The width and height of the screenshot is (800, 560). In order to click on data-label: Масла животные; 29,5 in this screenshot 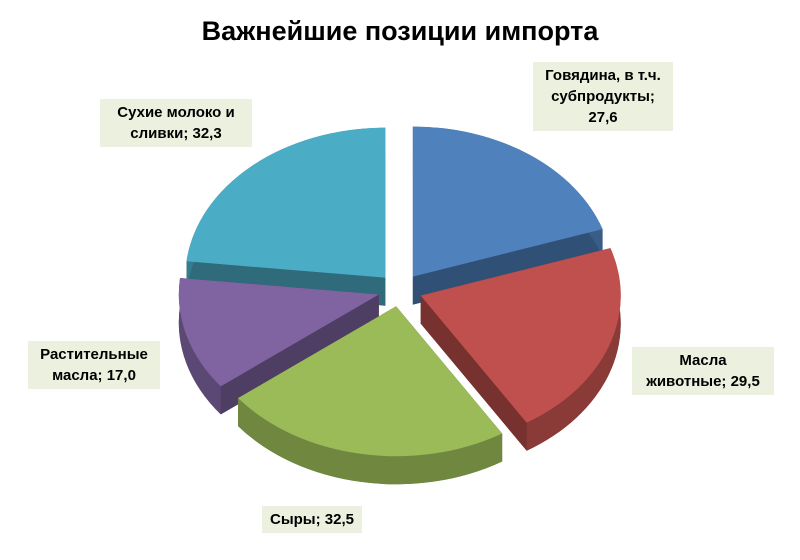, I will do `click(703, 371)`.